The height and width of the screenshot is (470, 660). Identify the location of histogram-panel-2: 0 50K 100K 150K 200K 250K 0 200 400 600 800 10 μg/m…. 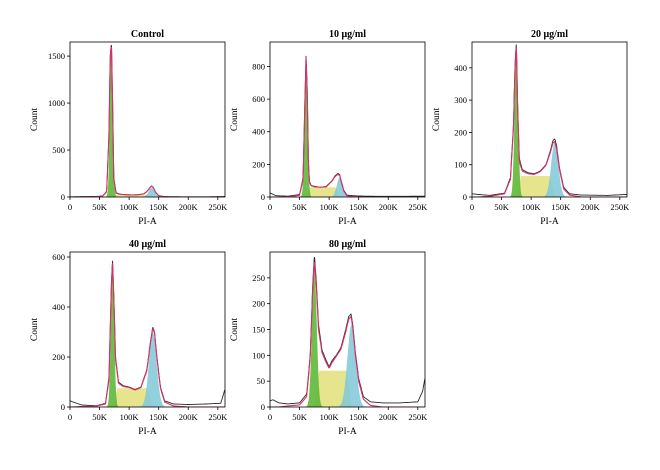
(329, 128).